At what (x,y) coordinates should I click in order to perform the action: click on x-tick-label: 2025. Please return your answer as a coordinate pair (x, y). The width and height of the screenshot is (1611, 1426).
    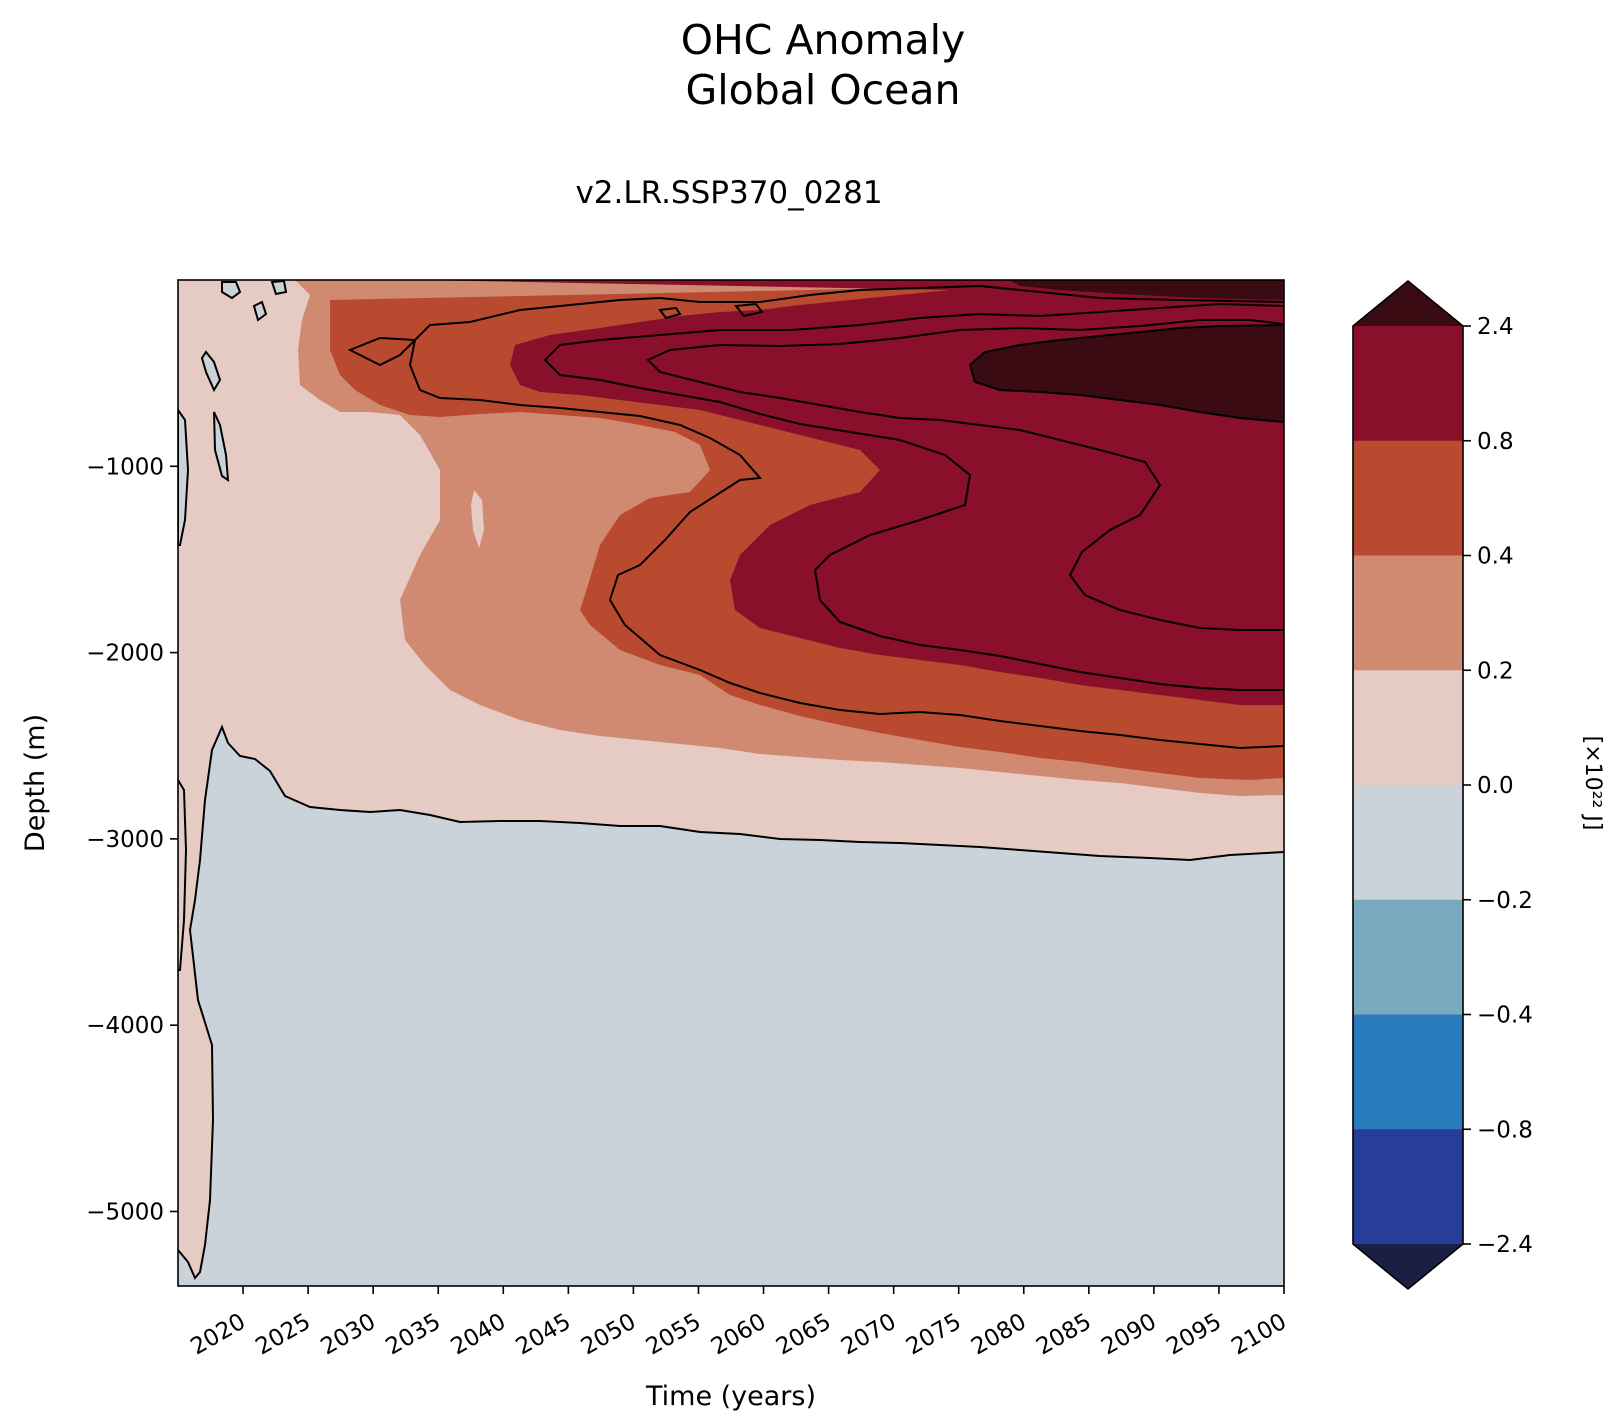
    Looking at the image, I should click on (283, 1335).